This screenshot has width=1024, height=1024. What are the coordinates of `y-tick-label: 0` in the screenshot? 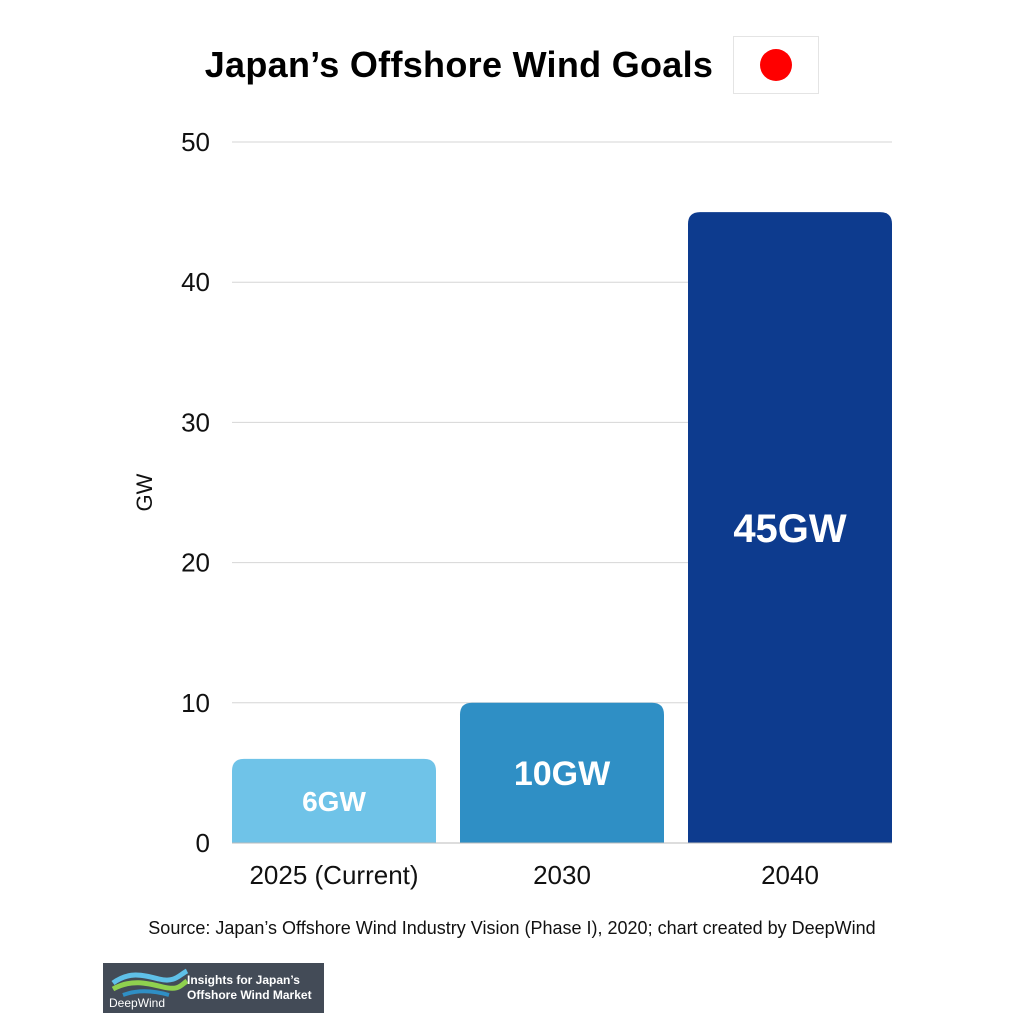 It's located at (203, 843).